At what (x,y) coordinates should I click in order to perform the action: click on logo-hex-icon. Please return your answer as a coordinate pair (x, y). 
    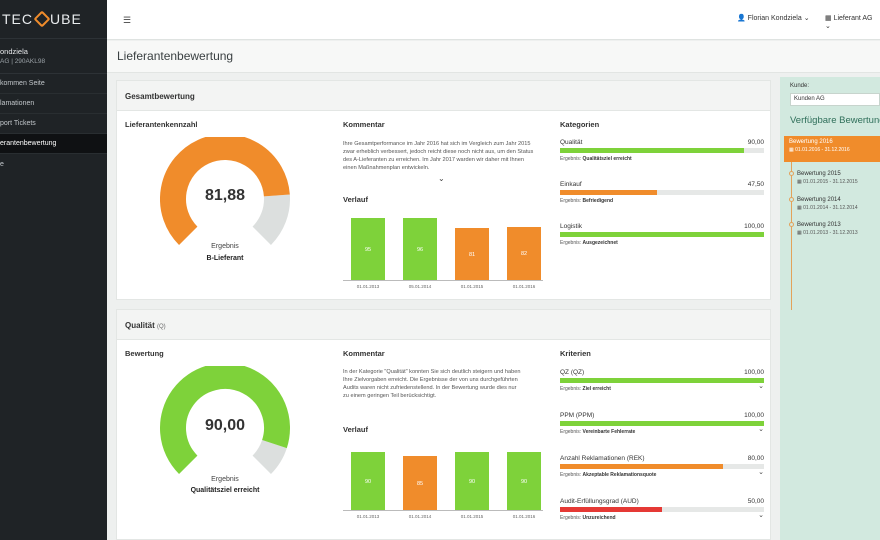
    Looking at the image, I should click on (42, 19).